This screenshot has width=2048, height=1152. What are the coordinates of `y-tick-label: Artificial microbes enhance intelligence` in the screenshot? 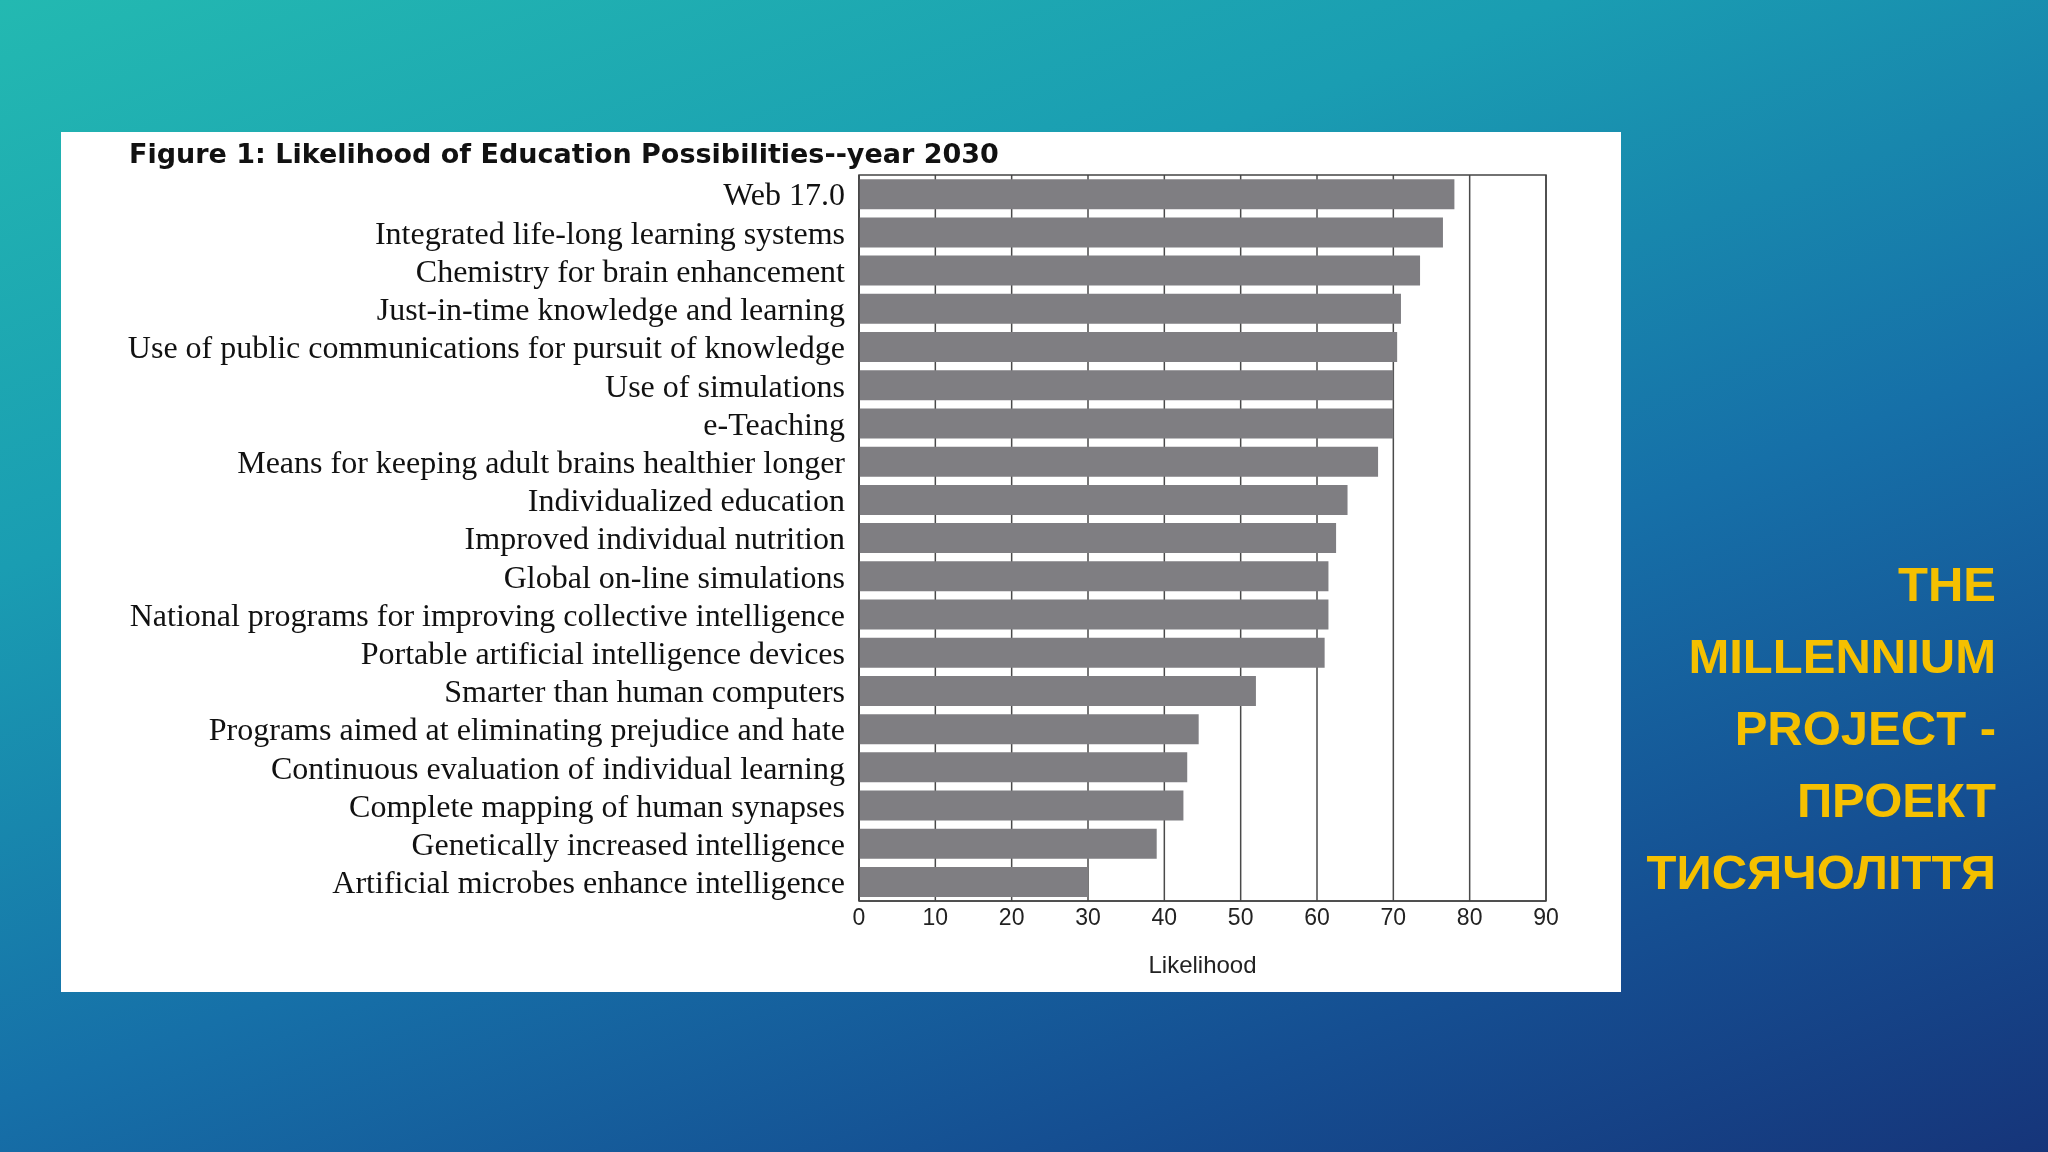 It's located at (588, 882).